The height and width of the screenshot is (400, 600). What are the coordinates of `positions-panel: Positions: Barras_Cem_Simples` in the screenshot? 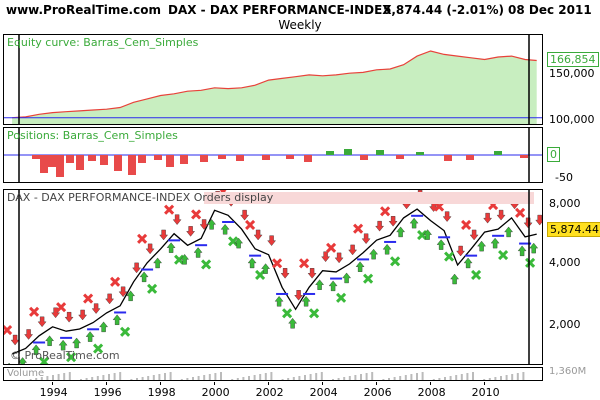 It's located at (273, 155).